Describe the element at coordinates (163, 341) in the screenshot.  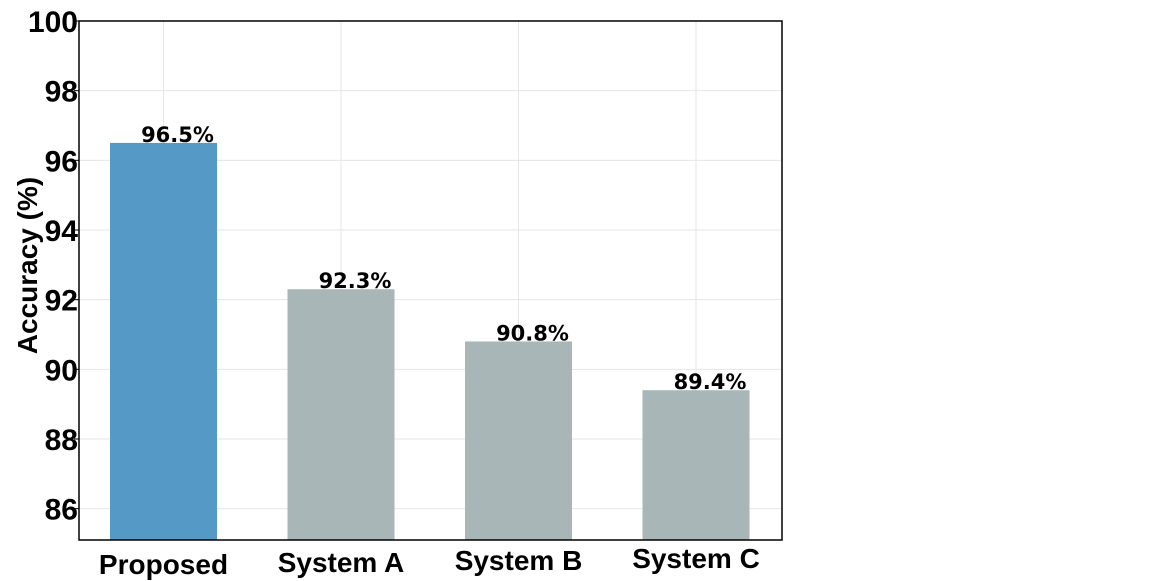
I see `bar-proposed` at that location.